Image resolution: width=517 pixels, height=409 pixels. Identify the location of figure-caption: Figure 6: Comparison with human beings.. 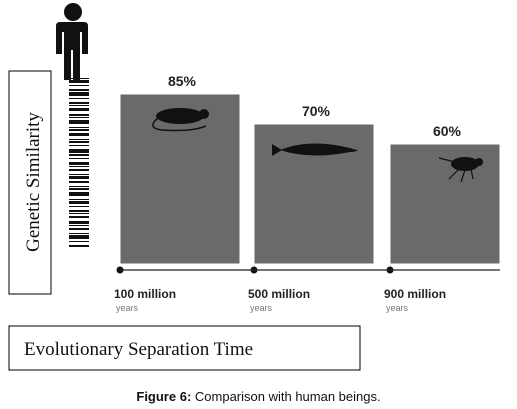
(258, 396).